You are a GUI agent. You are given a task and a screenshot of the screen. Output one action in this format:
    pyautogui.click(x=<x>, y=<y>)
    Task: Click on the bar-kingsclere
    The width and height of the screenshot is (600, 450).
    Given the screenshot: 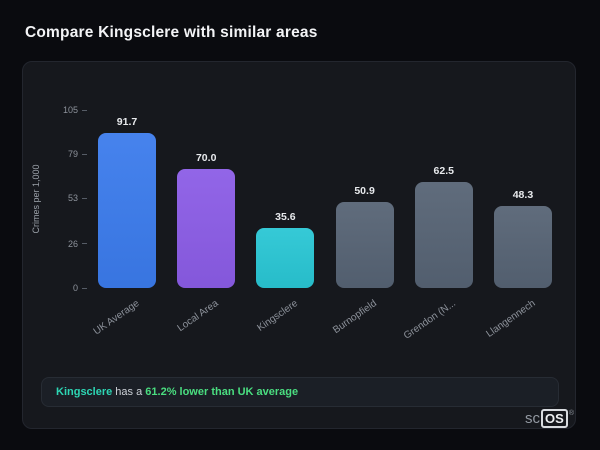 What is the action you would take?
    pyautogui.click(x=285, y=257)
    